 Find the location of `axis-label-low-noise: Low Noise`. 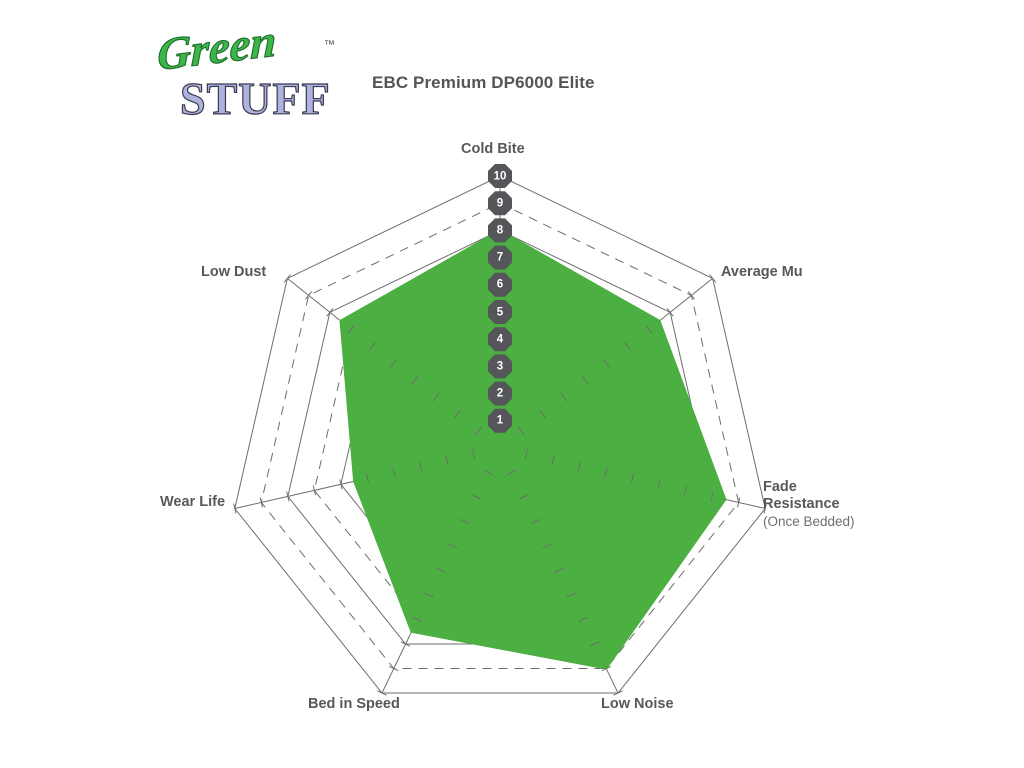

axis-label-low-noise: Low Noise is located at coordinates (637, 704).